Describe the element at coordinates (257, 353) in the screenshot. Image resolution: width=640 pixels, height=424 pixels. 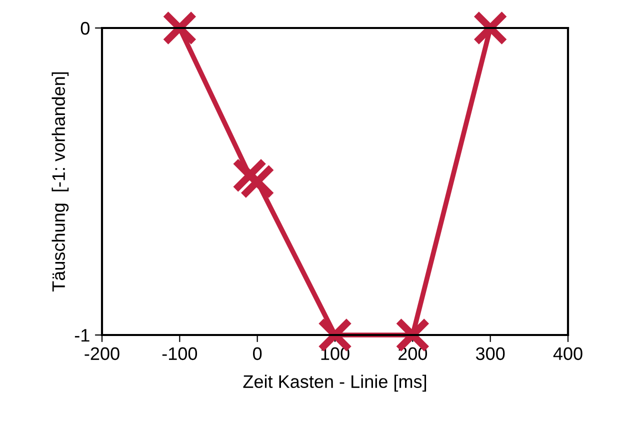
I see `x-tick-label: 0` at that location.